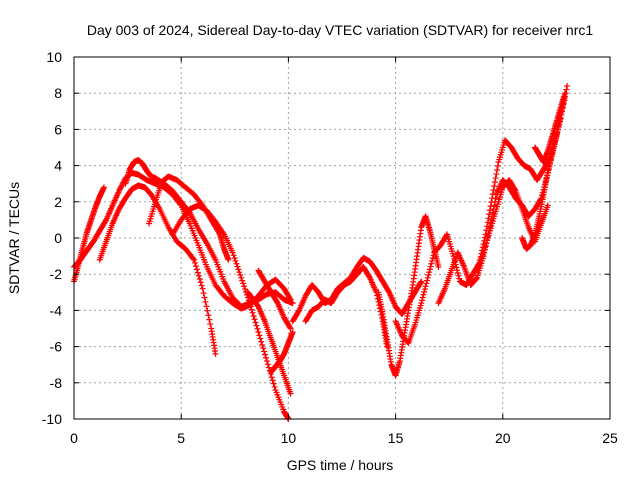  What do you see at coordinates (340, 465) in the screenshot?
I see `x-axis-label: GPS time / hours` at bounding box center [340, 465].